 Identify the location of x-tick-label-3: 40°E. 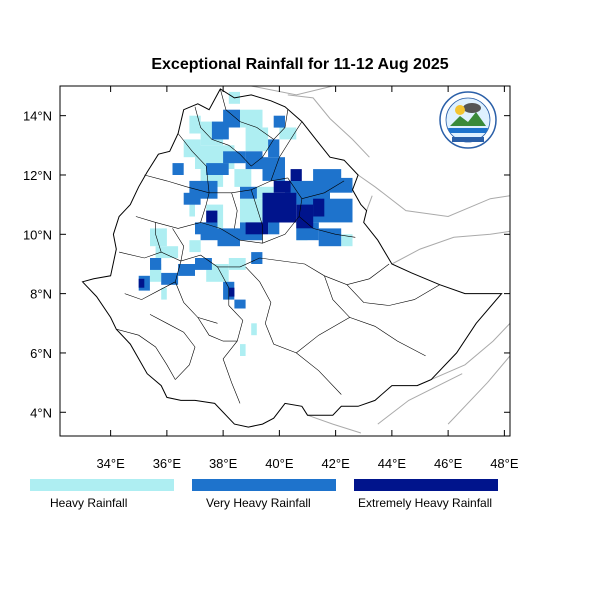
(279, 463).